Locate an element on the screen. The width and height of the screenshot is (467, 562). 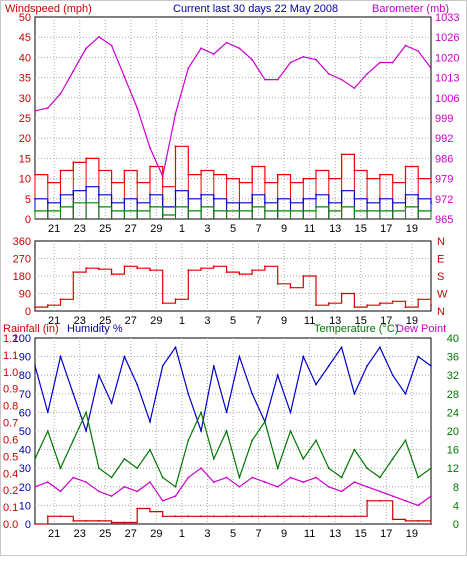
direction-x-tick-label: 11 is located at coordinates (309, 321).